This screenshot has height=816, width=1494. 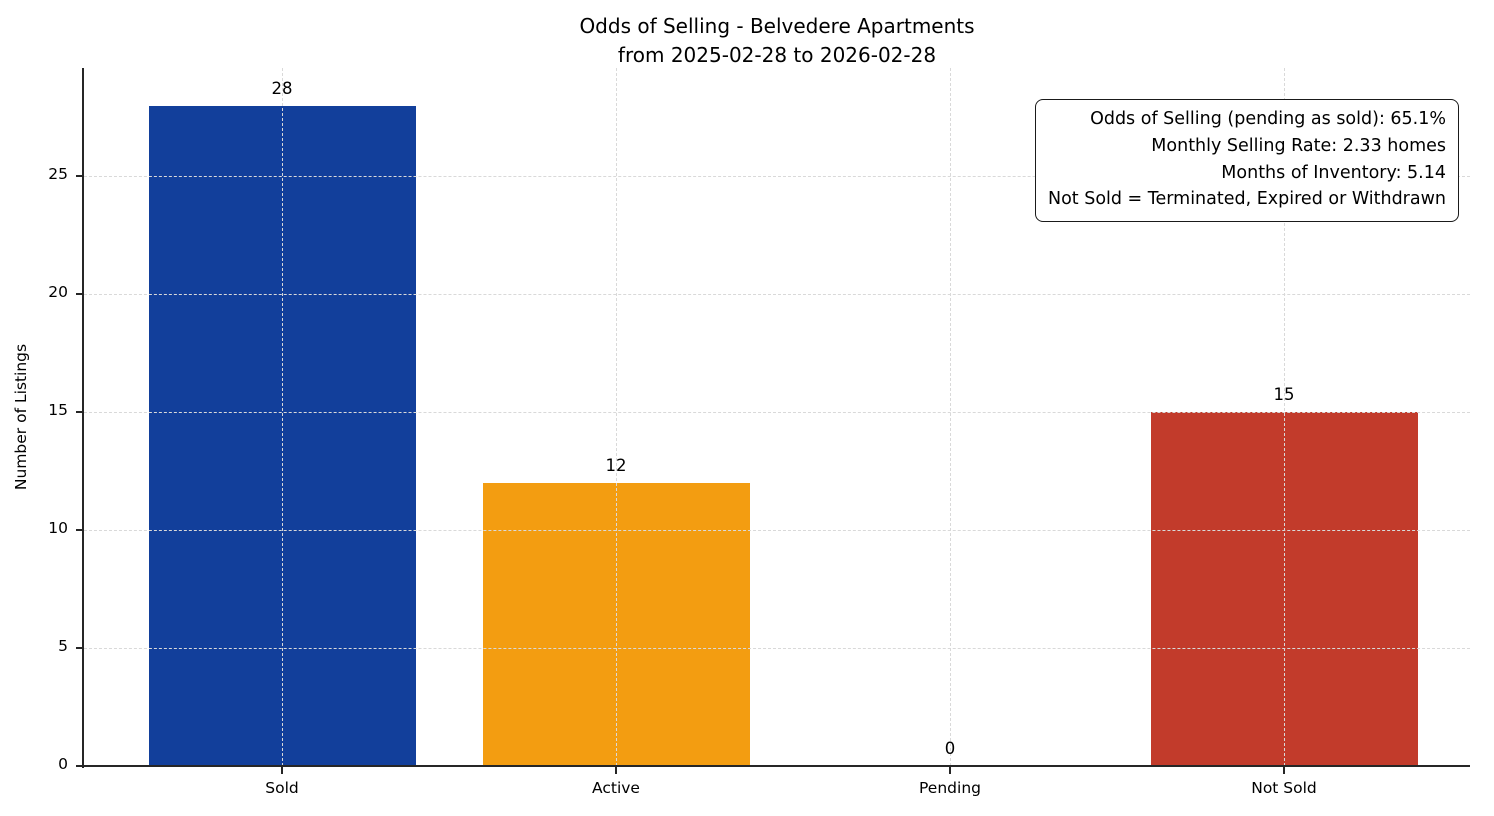 I want to click on y-tick-label: 20, so click(x=58, y=292).